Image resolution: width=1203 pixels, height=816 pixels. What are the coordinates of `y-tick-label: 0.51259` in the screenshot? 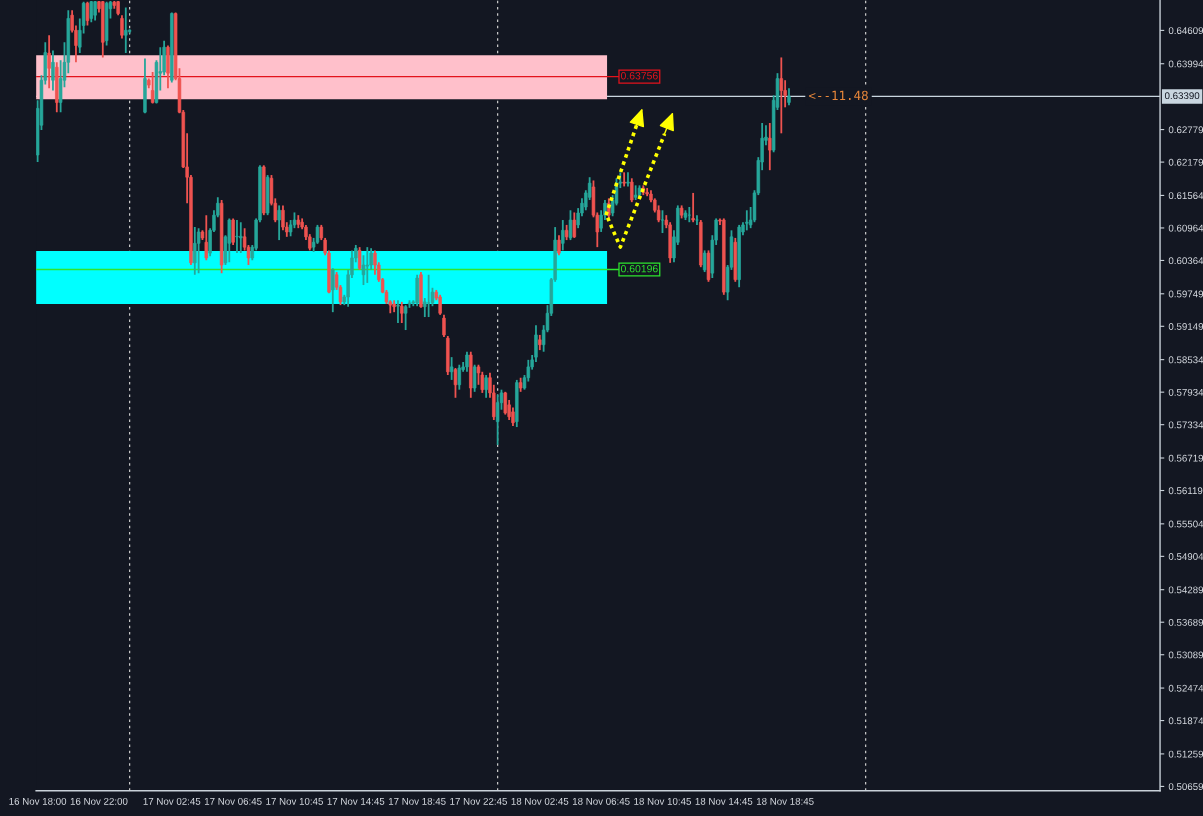 It's located at (1185, 754).